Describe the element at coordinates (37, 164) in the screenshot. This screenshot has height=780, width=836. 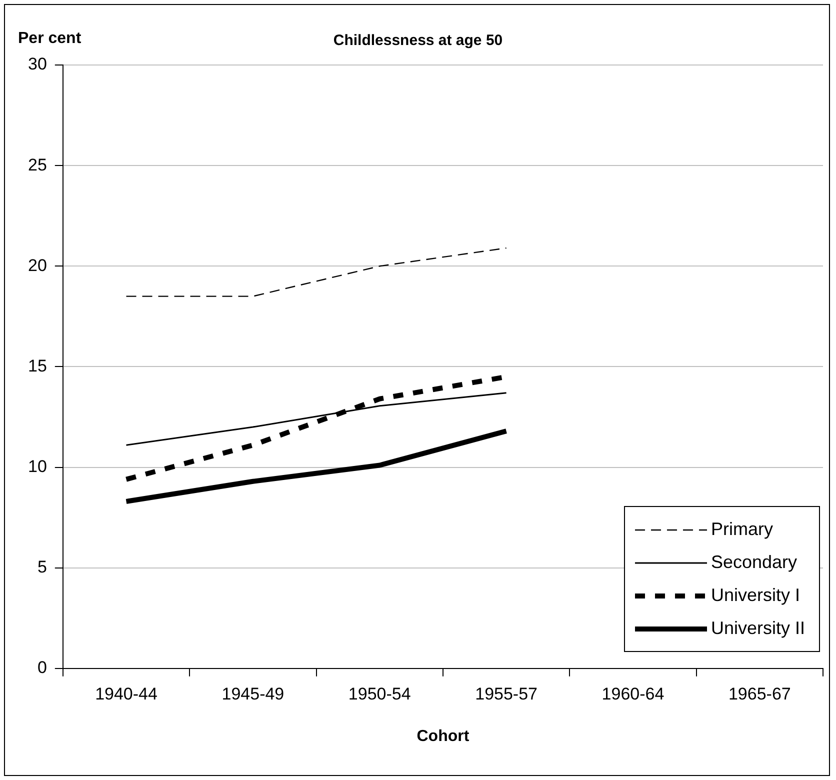
I see `y-tick-label: 25` at that location.